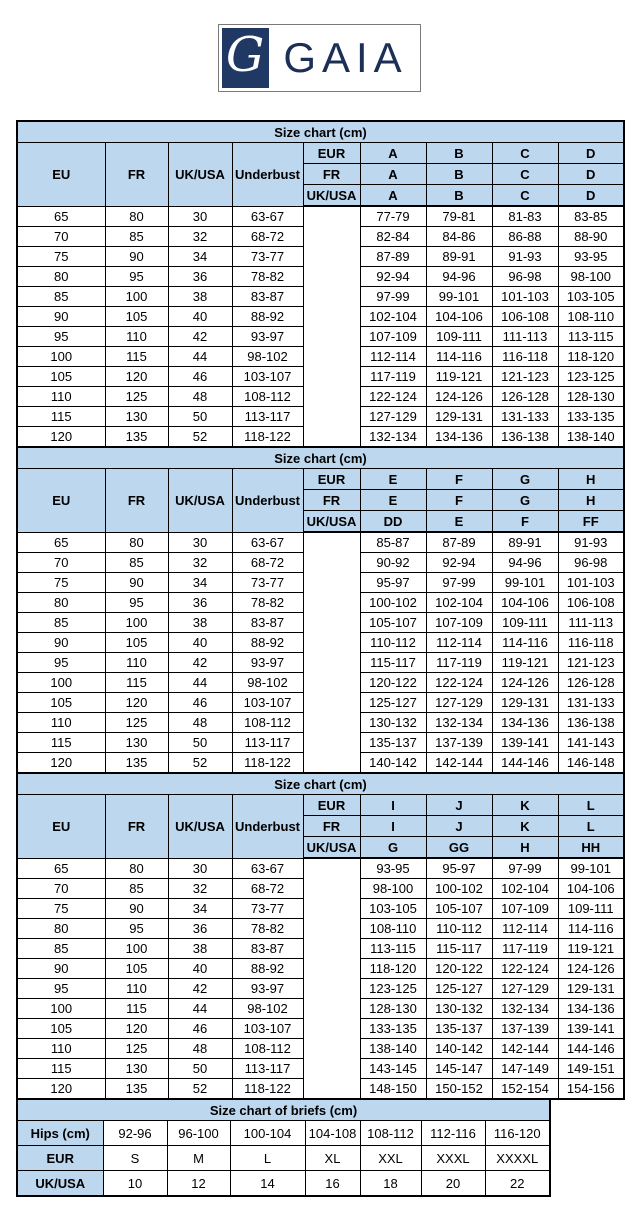  What do you see at coordinates (525, 1068) in the screenshot?
I see `bust-range-cell: 147-149` at bounding box center [525, 1068].